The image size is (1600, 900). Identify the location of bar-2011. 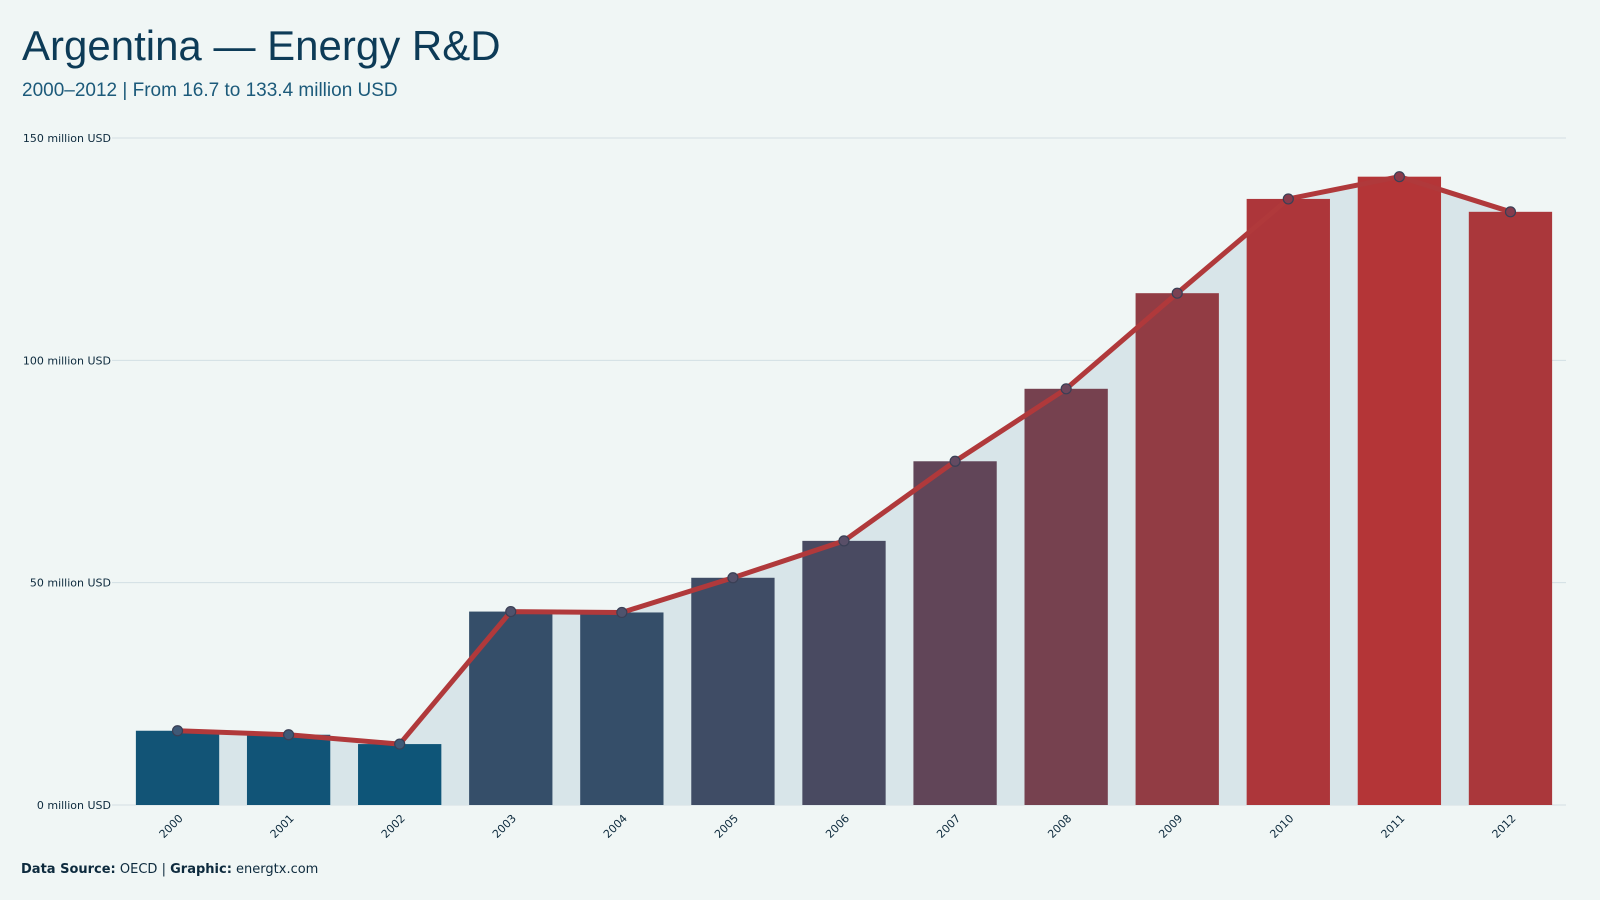
(1399, 490).